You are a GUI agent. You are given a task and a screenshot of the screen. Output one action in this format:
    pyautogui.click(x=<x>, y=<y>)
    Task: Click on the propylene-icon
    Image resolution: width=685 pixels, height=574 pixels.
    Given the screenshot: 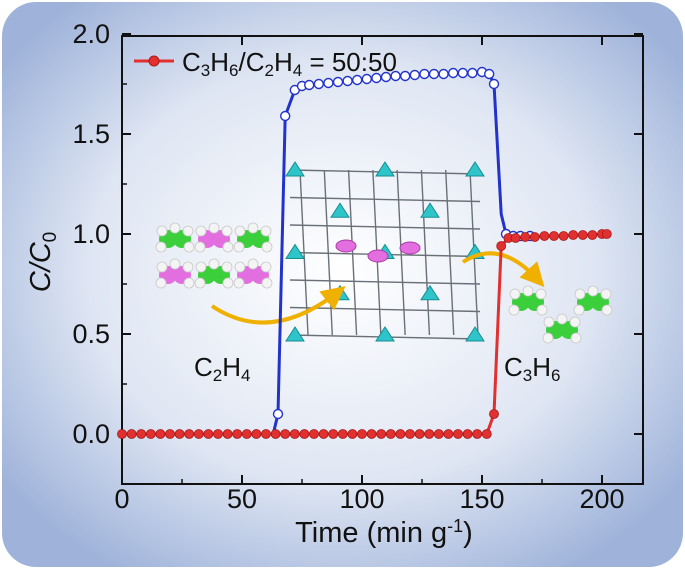 What is the action you would take?
    pyautogui.click(x=214, y=237)
    